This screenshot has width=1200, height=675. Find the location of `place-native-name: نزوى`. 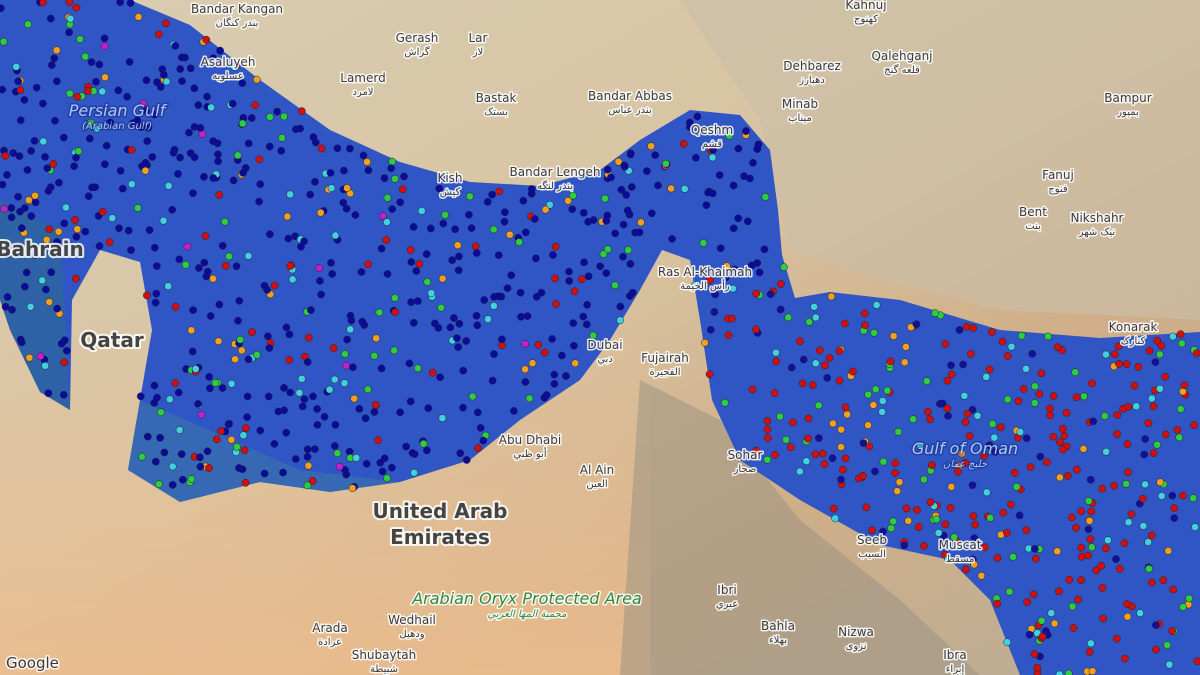

place-native-name: نزوى is located at coordinates (856, 646).